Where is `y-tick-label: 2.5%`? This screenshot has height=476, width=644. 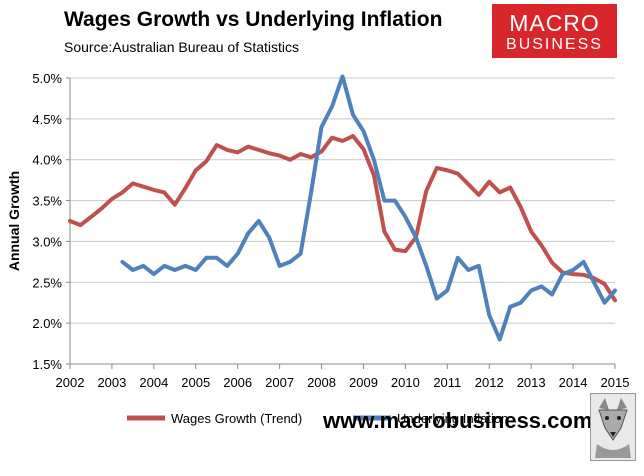 y-tick-label: 2.5% is located at coordinates (47, 282).